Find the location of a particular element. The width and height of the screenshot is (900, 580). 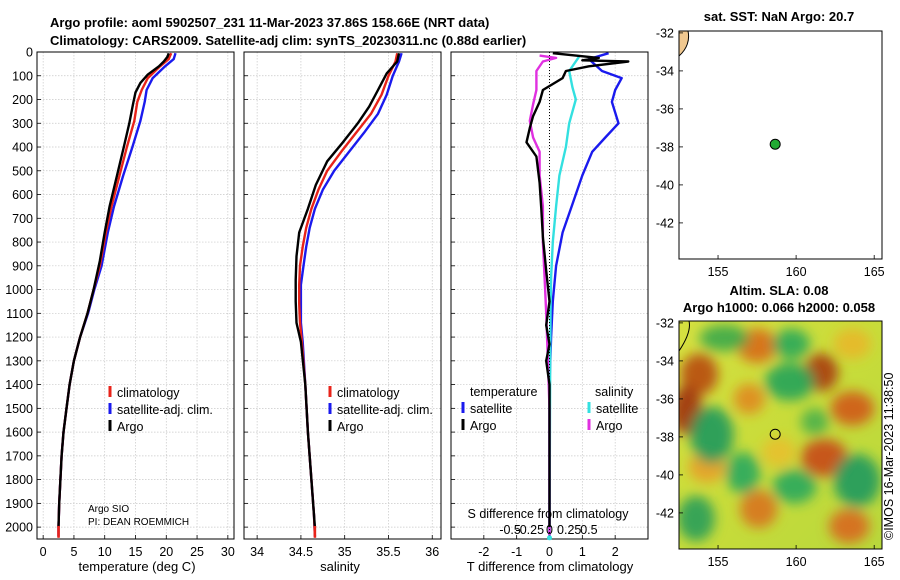

diff-legend-t-satellite: satellite is located at coordinates (491, 409).